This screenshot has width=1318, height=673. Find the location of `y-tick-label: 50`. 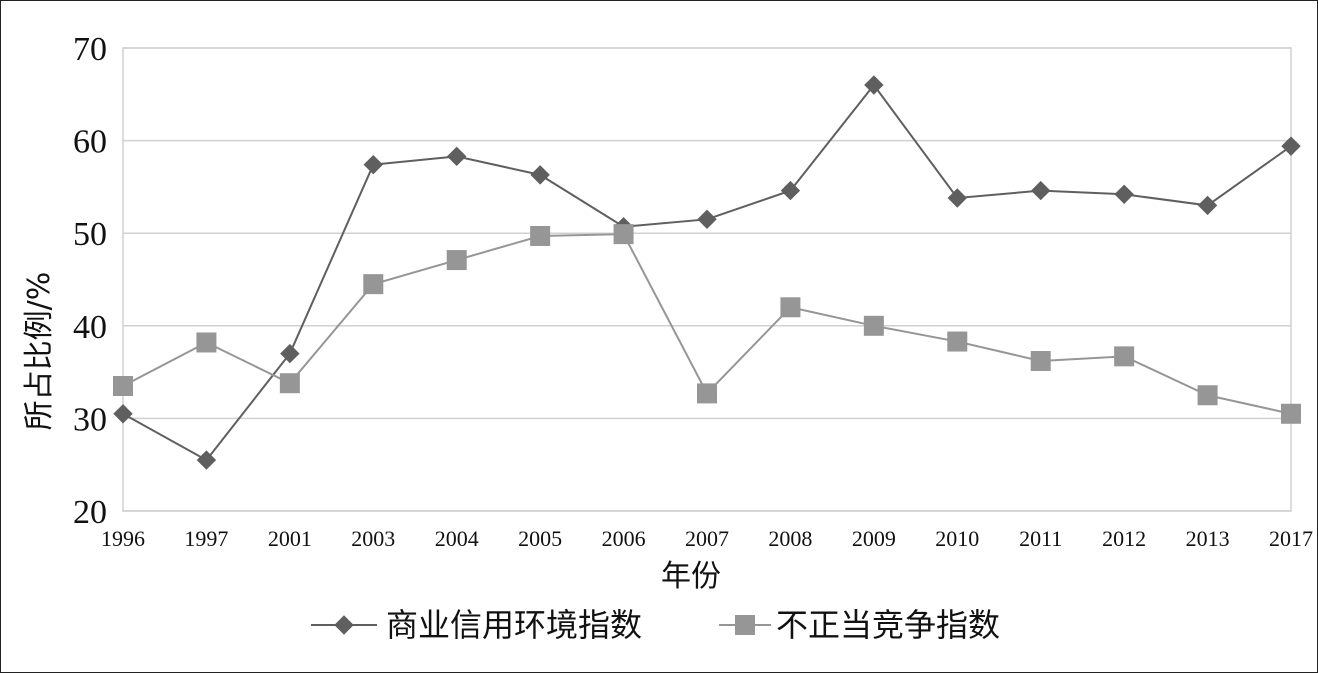

y-tick-label: 50 is located at coordinates (90, 234).